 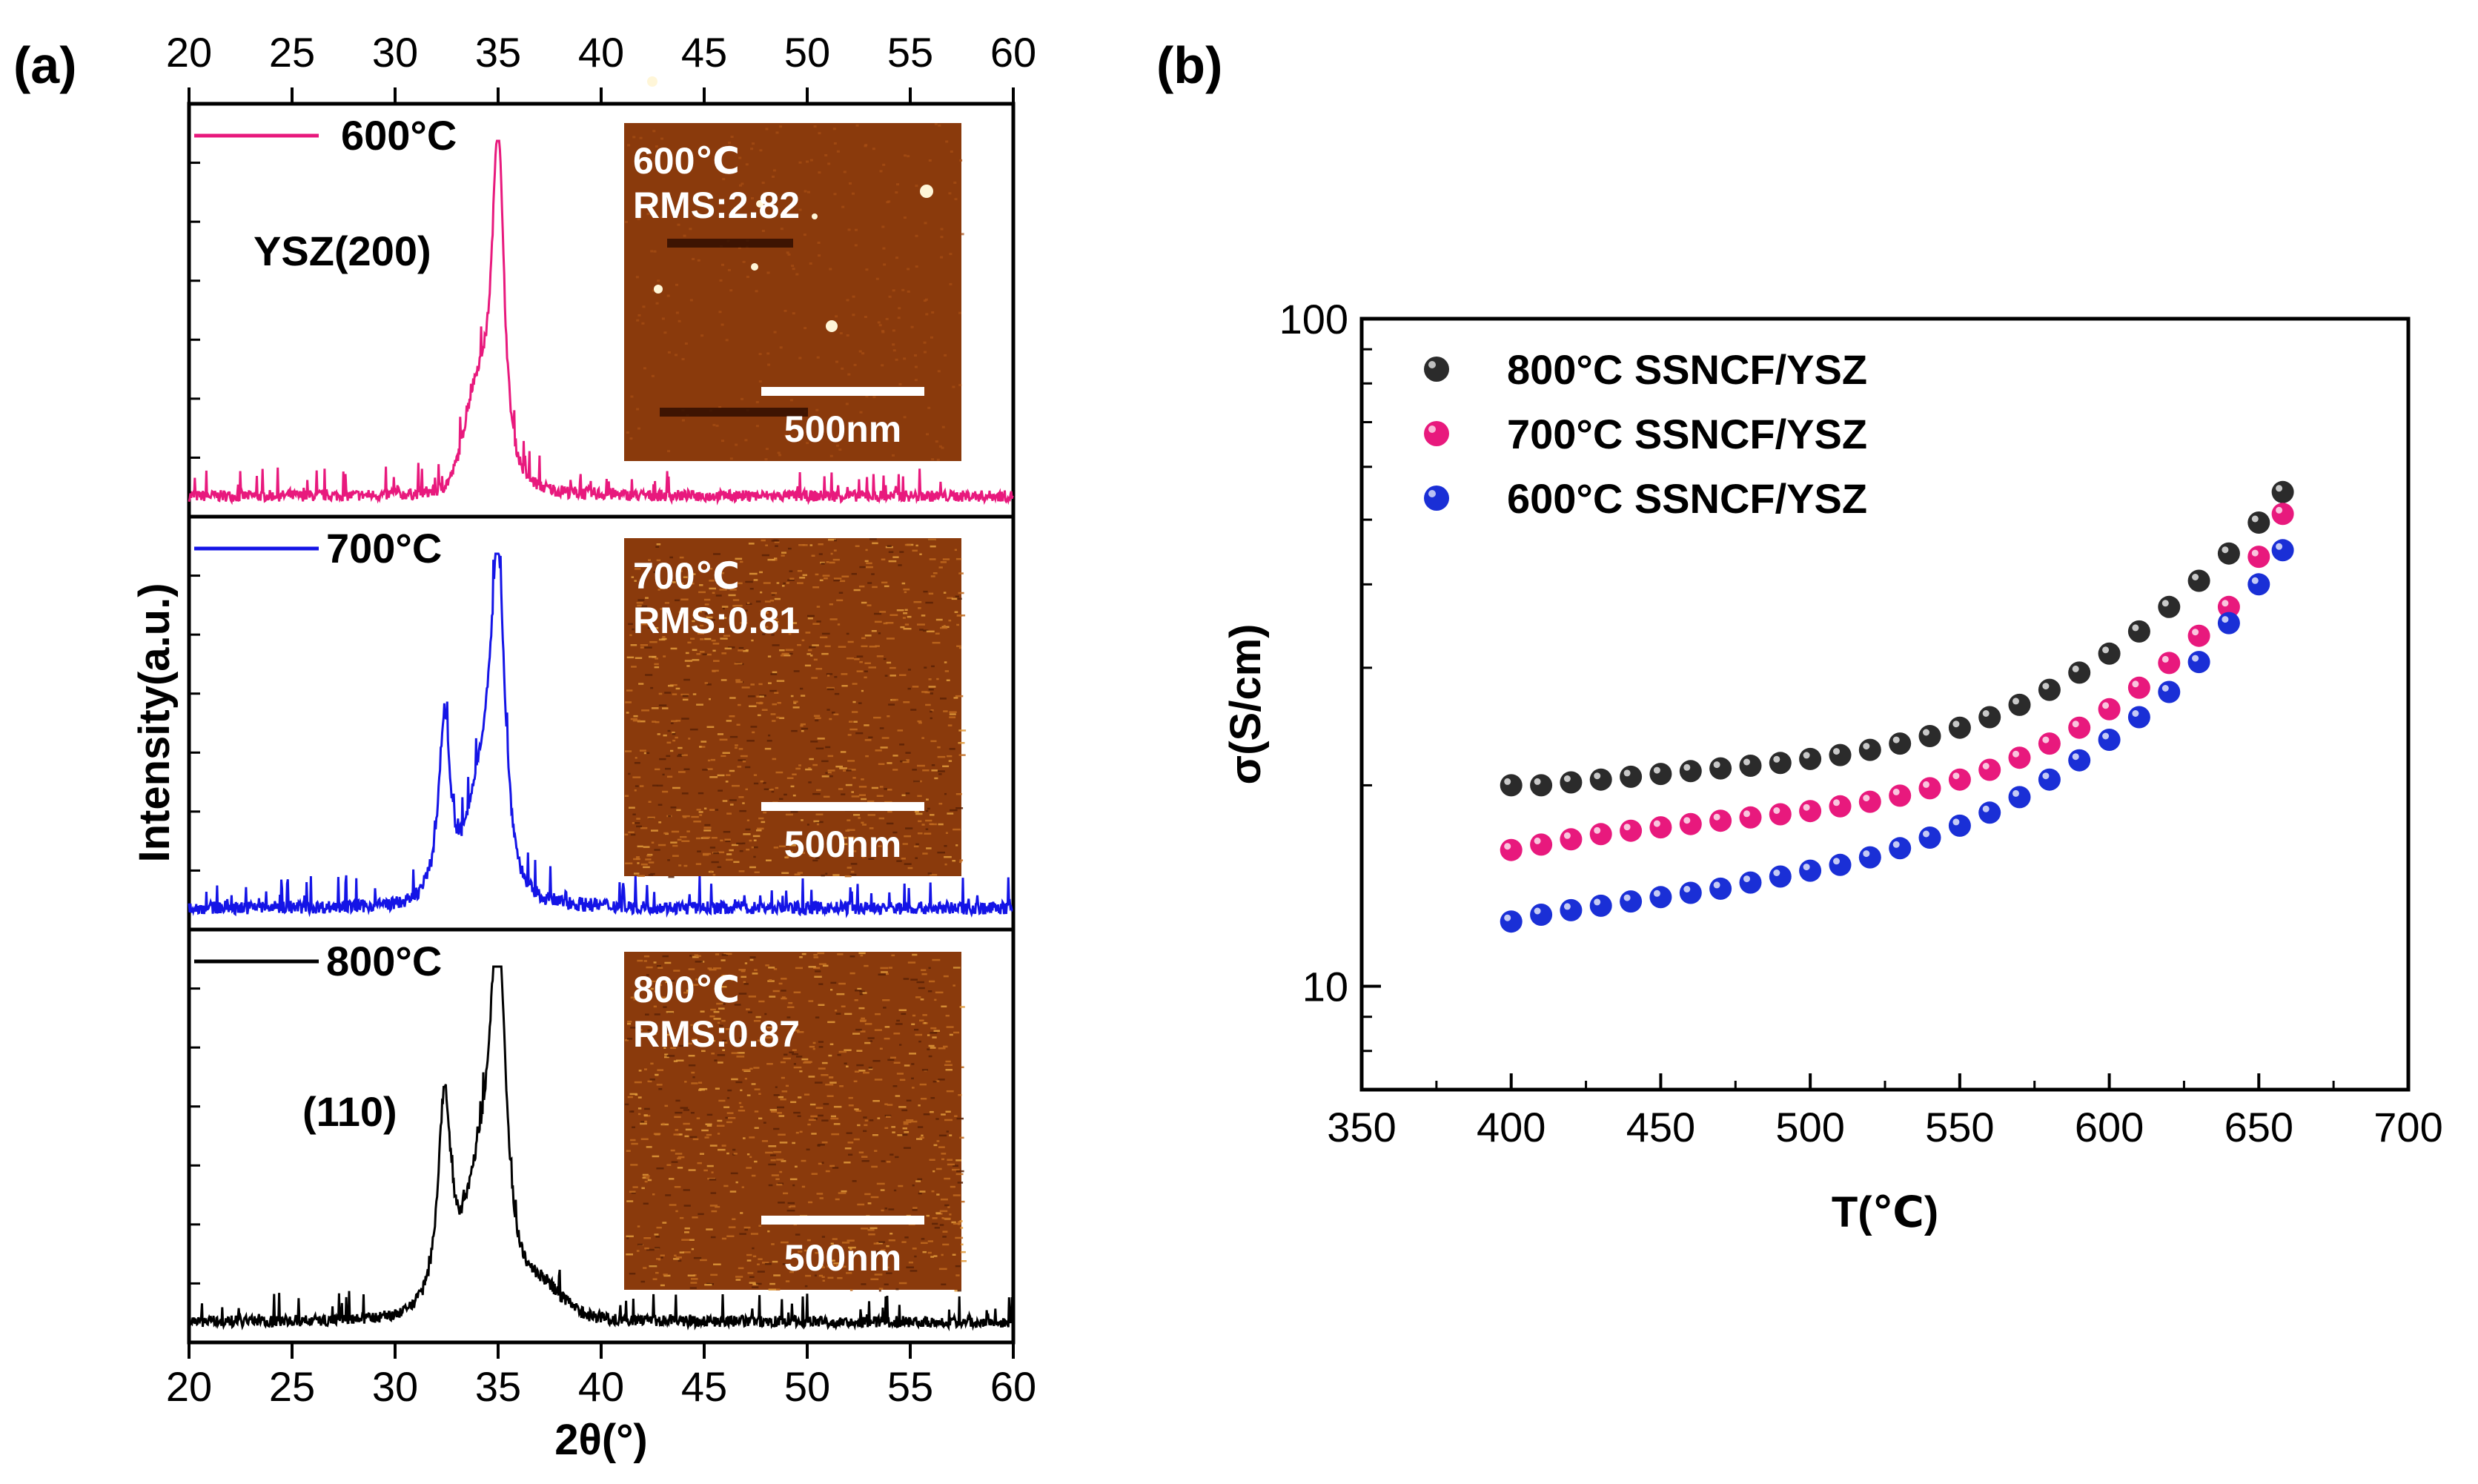 I want to click on series-600°C SSNCF/YSZ, so click(x=1897, y=736).